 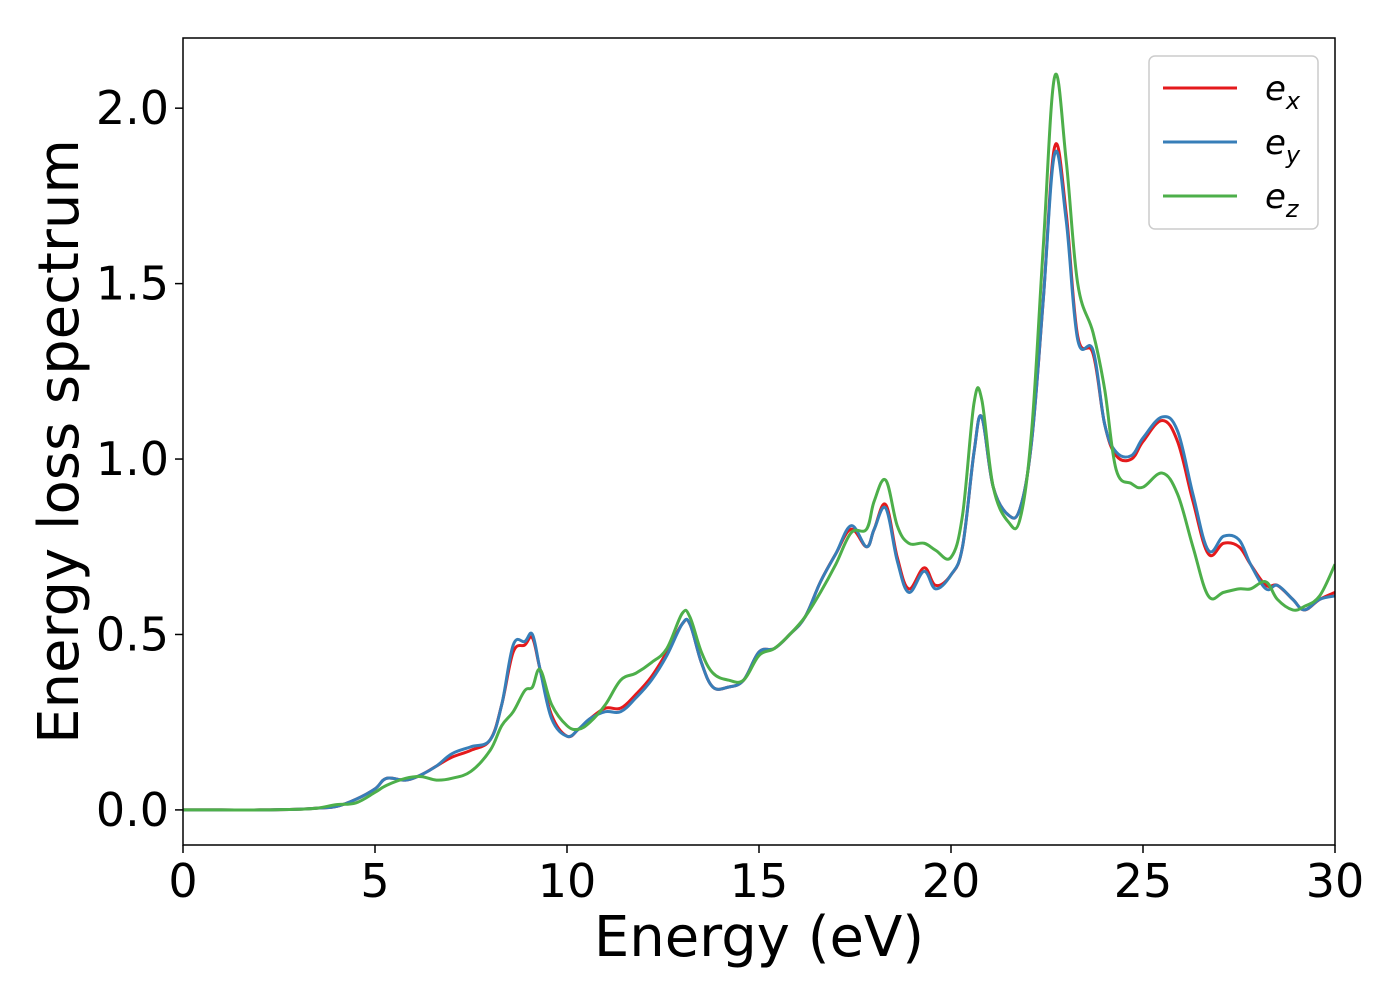 I want to click on y-axis: 0.0 0.5 1.0 1.5 2.0, so click(x=139, y=459).